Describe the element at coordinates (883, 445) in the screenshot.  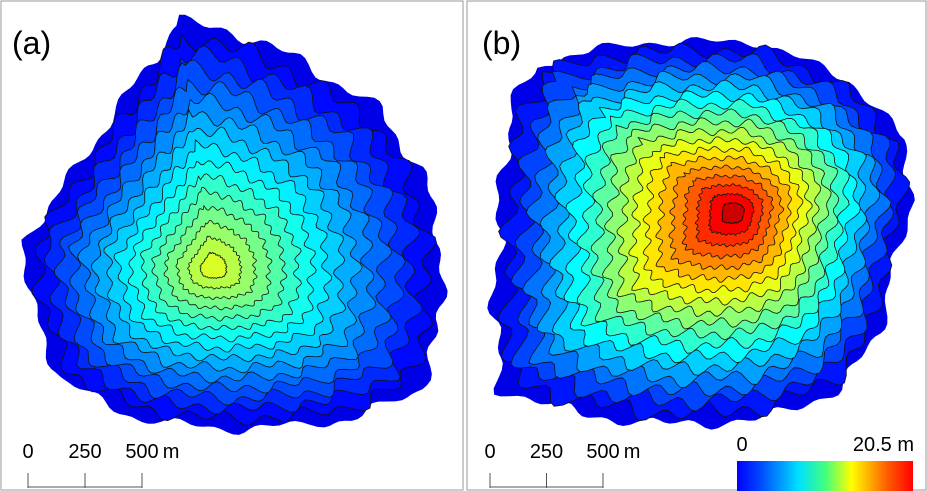
I see `colorbar-max: 20.5 m` at that location.